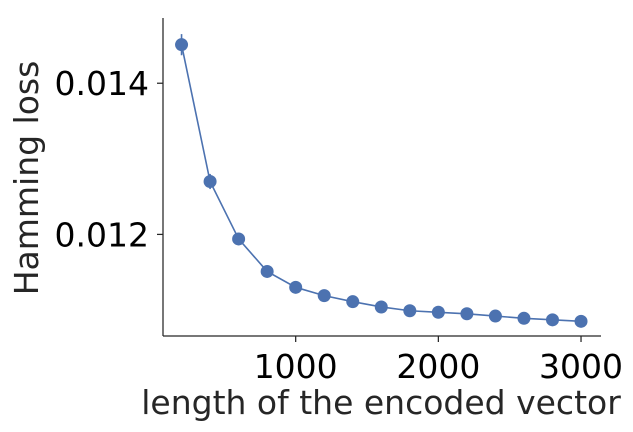 This screenshot has width=633, height=432. Describe the element at coordinates (102, 83) in the screenshot. I see `y-tick-label: 0.014` at that location.